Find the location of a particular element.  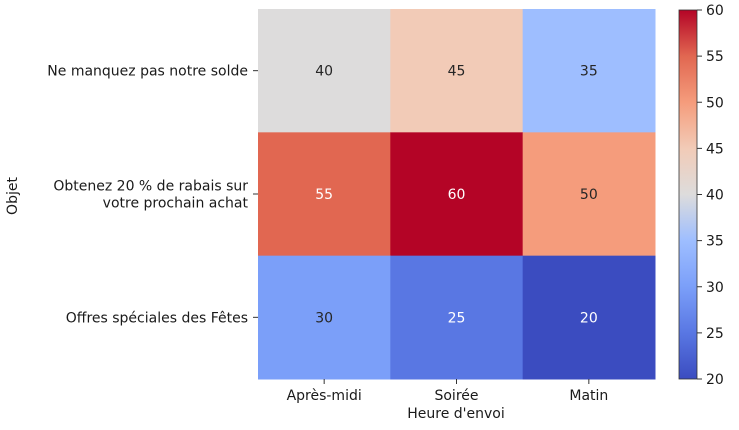

y-axis-label: Objet is located at coordinates (13, 196).